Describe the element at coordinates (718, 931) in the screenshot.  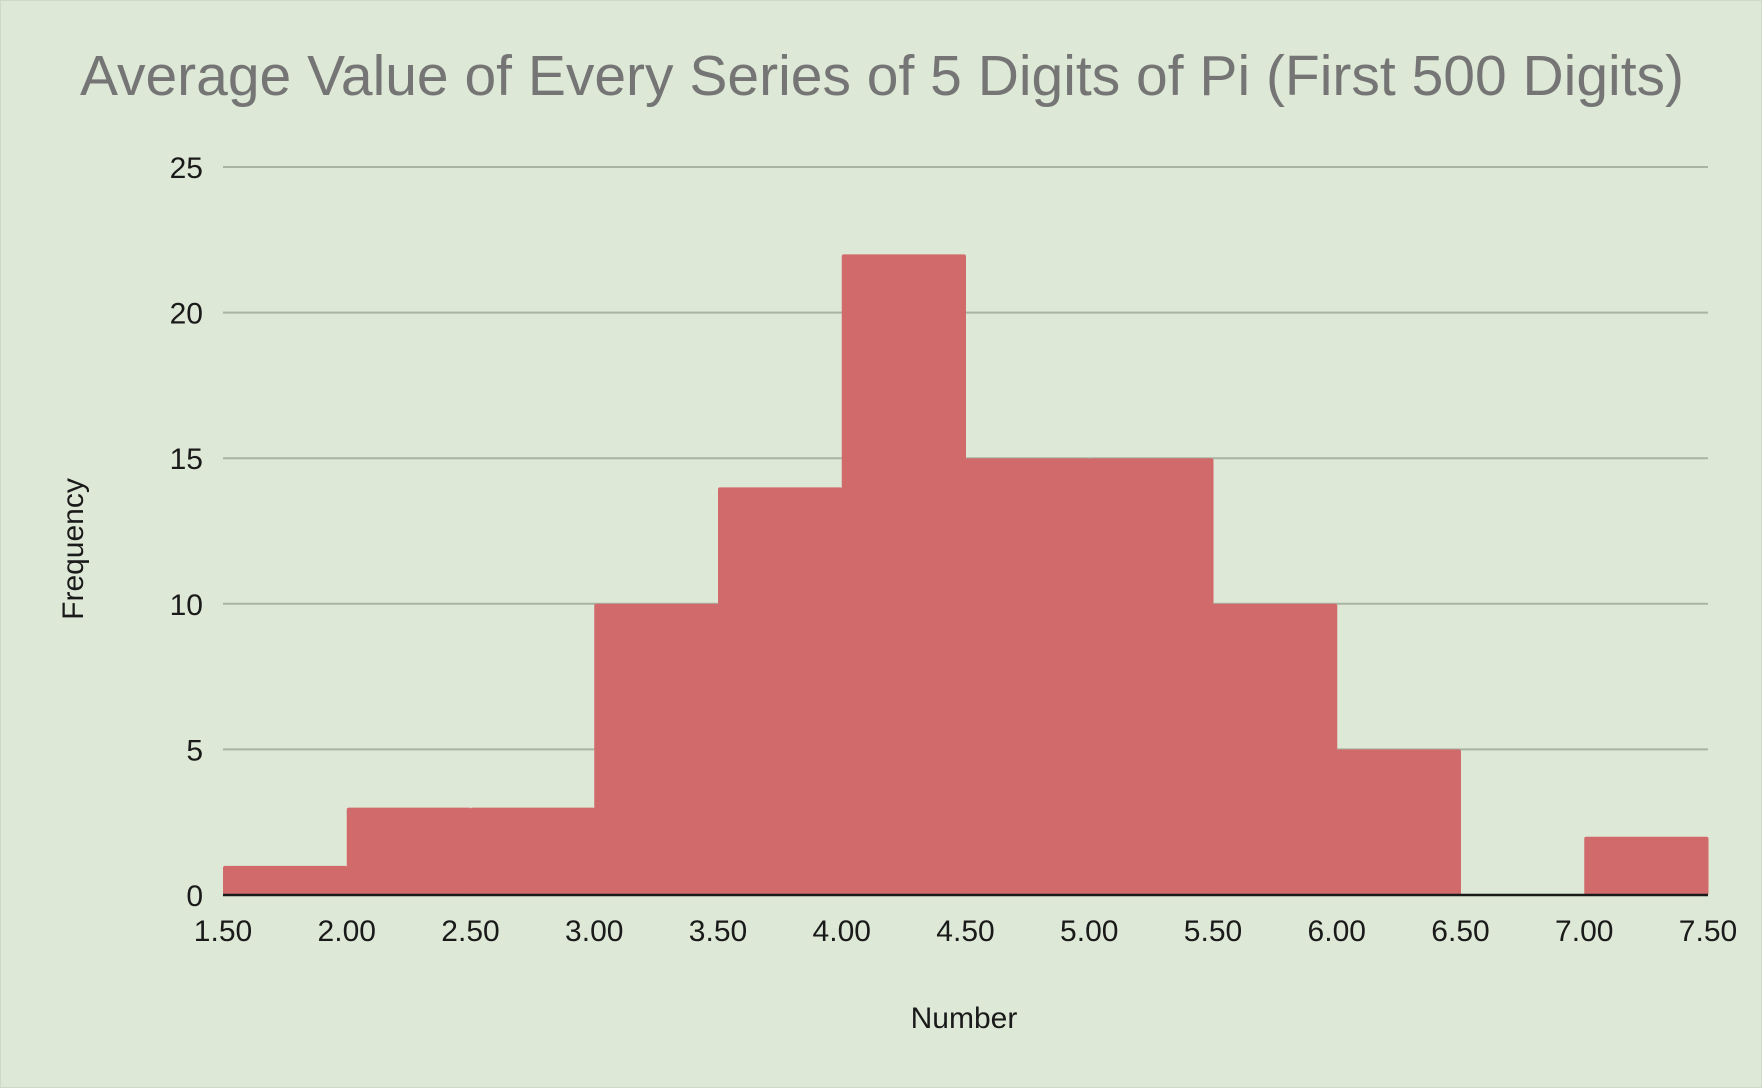
I see `x-tick-label: 3.50` at that location.